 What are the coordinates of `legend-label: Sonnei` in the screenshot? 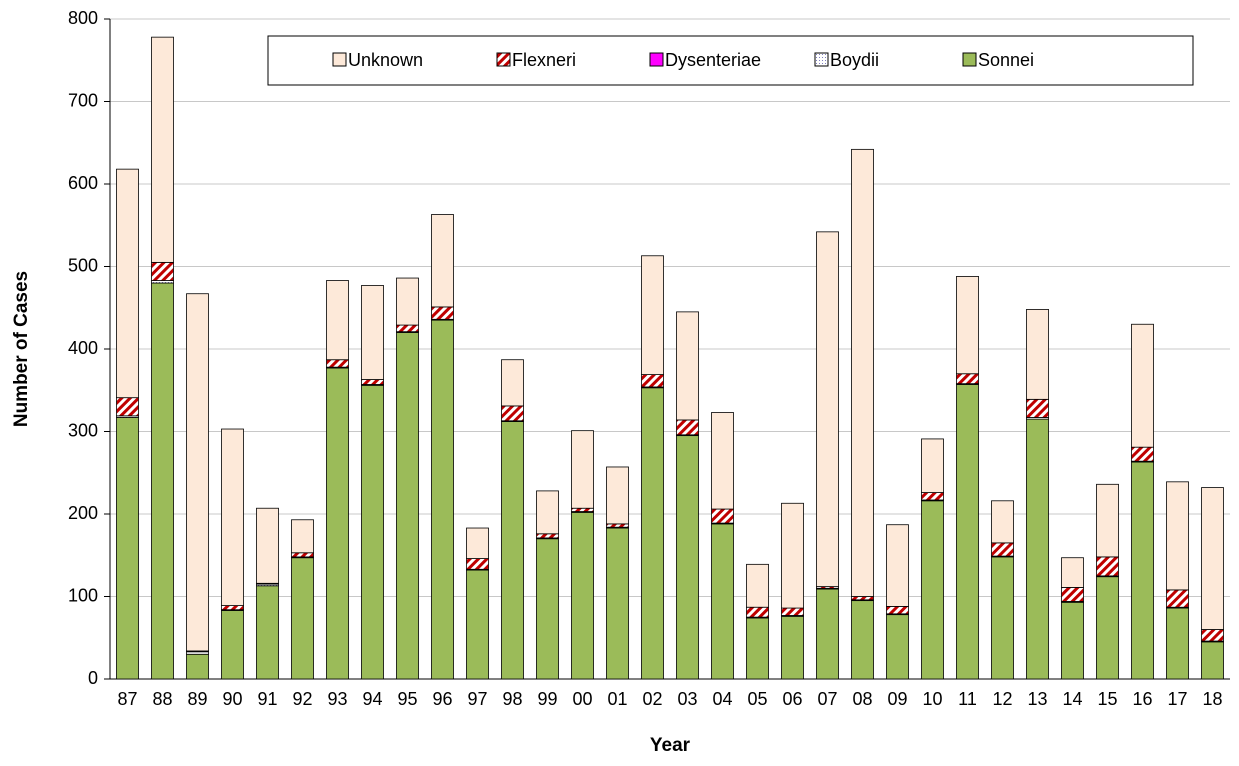 It's located at (1006, 60).